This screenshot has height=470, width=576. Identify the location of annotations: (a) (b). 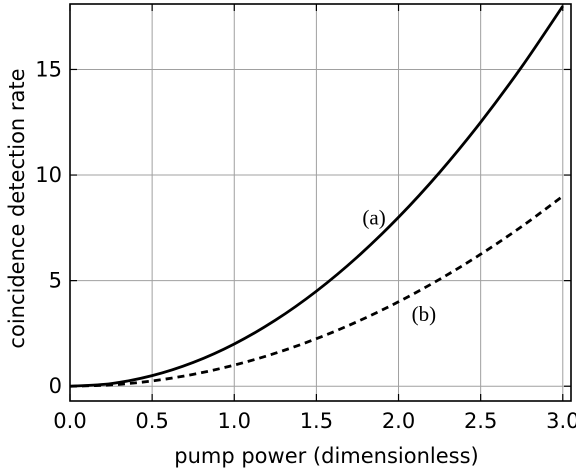
(399, 266).